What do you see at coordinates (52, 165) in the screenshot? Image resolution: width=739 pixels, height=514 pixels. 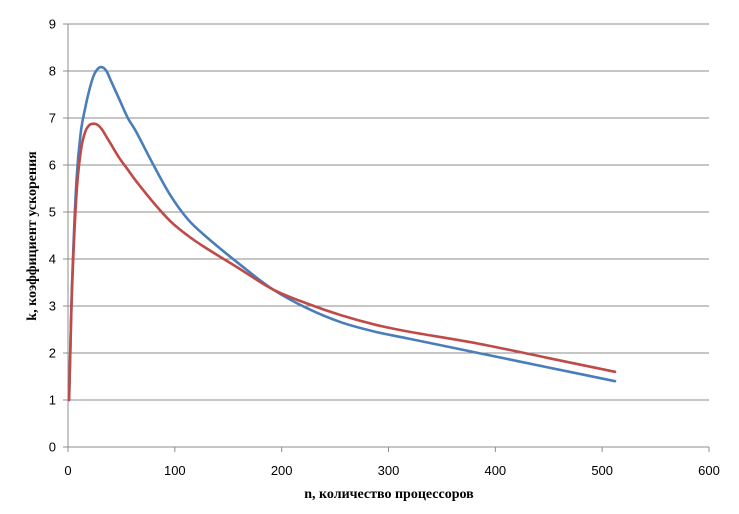 I see `y-tick-label: 6` at bounding box center [52, 165].